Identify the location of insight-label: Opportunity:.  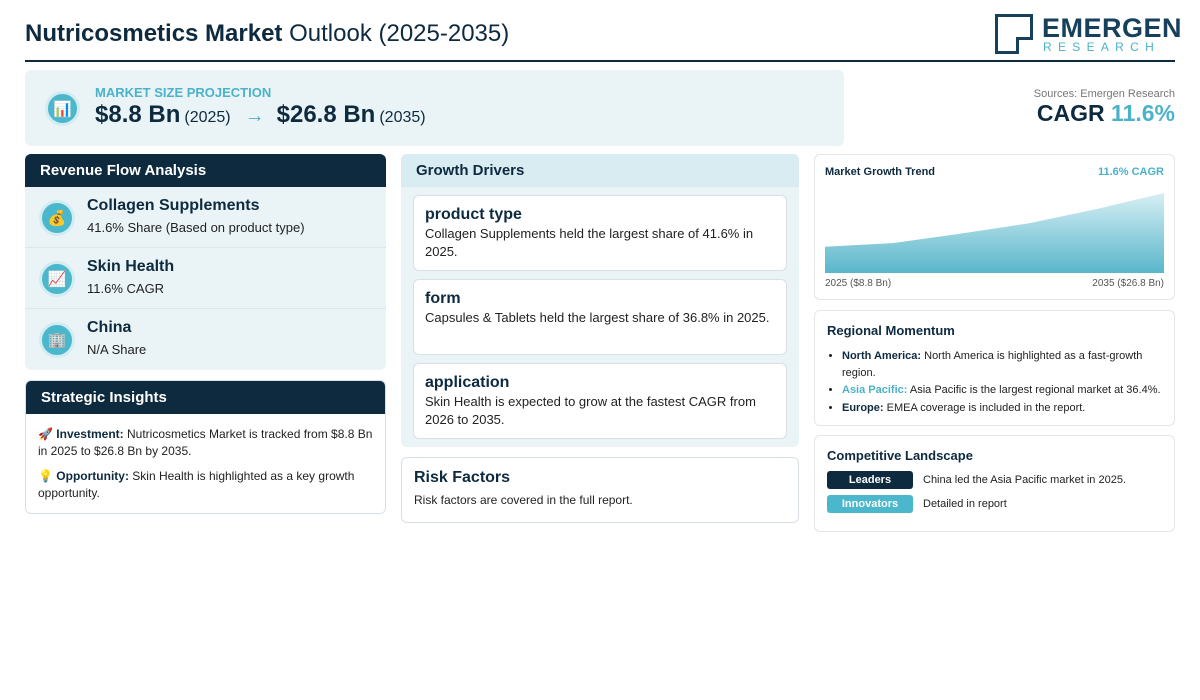
(92, 476).